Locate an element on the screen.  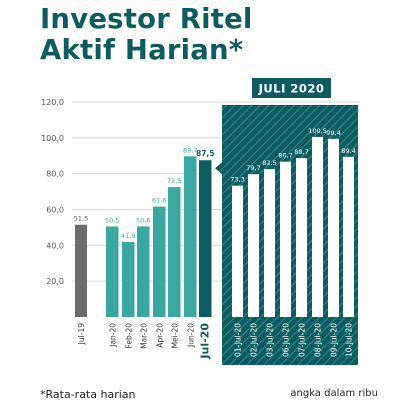
data-label: 99,4 is located at coordinates (333, 133).